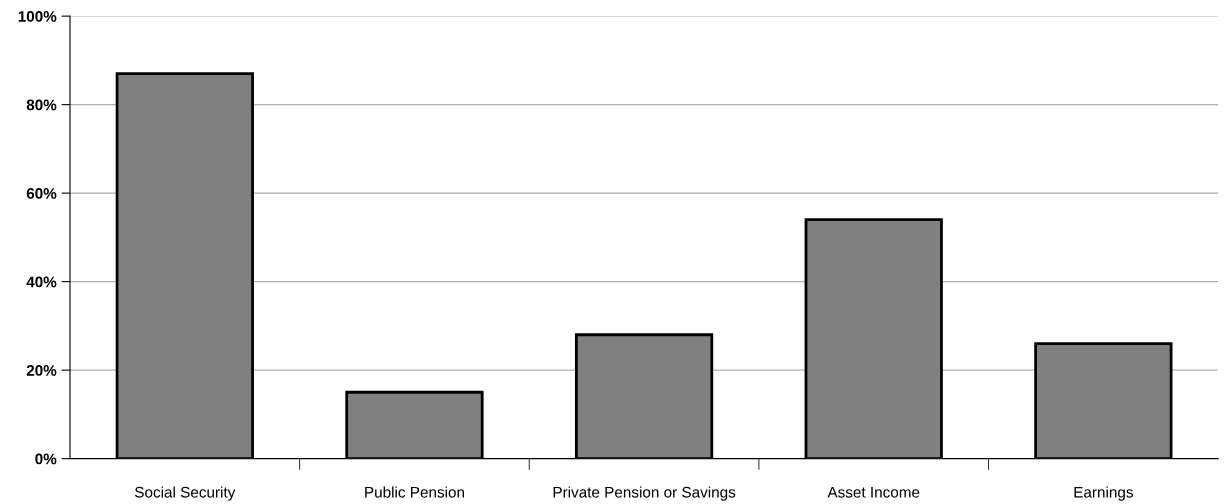  I want to click on y-tick-label: 60%, so click(41, 193).